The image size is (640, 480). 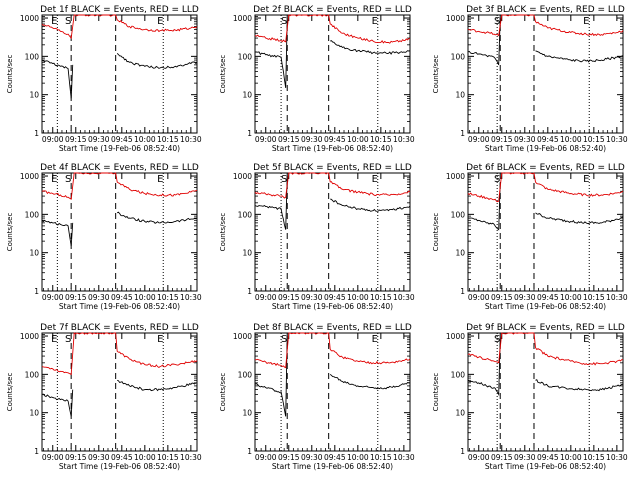 What do you see at coordinates (332, 328) in the screenshot?
I see `chart-title: Det 8f BLACK = Events, RED = LLD` at bounding box center [332, 328].